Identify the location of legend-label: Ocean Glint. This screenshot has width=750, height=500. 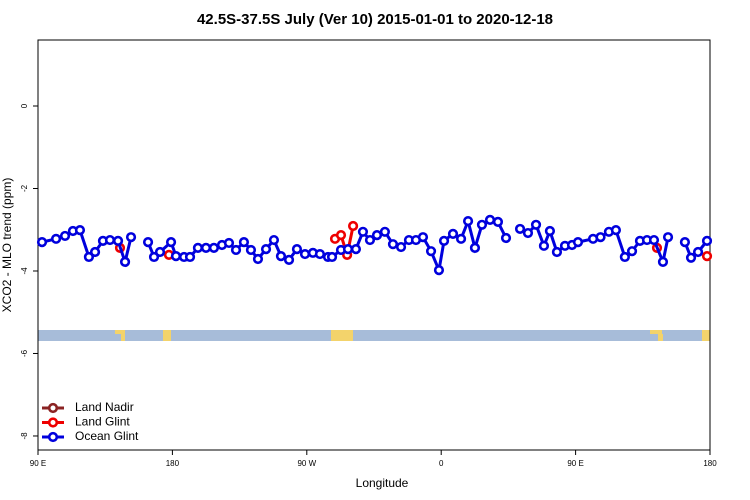
(107, 436).